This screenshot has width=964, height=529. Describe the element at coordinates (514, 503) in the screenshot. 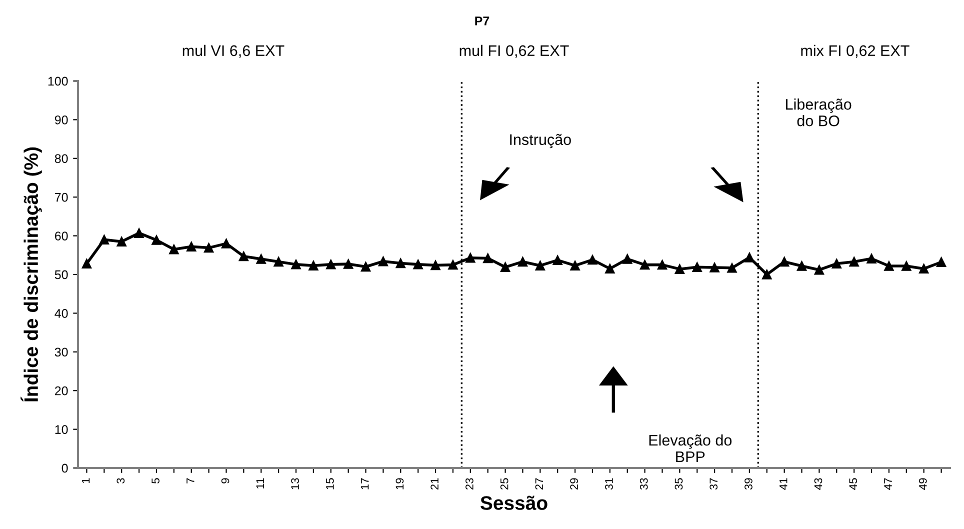

I see `x-axis-title: Sessão` at that location.